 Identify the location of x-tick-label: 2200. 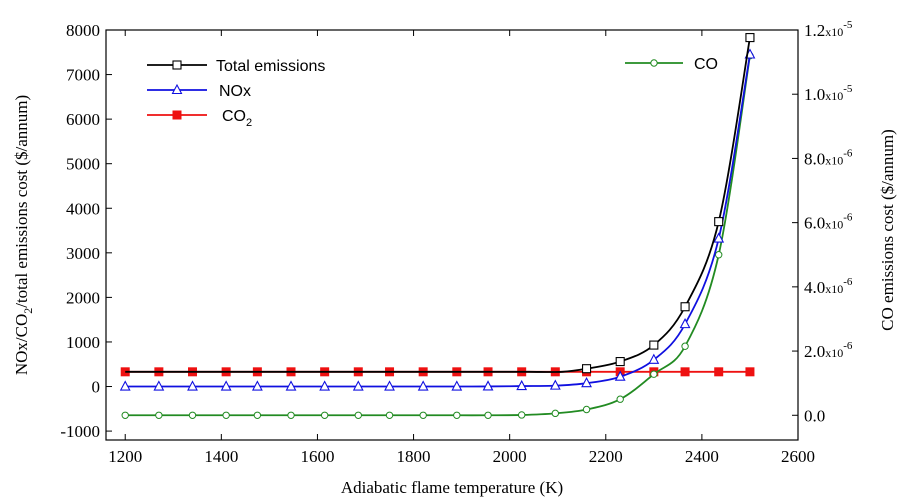
(606, 456).